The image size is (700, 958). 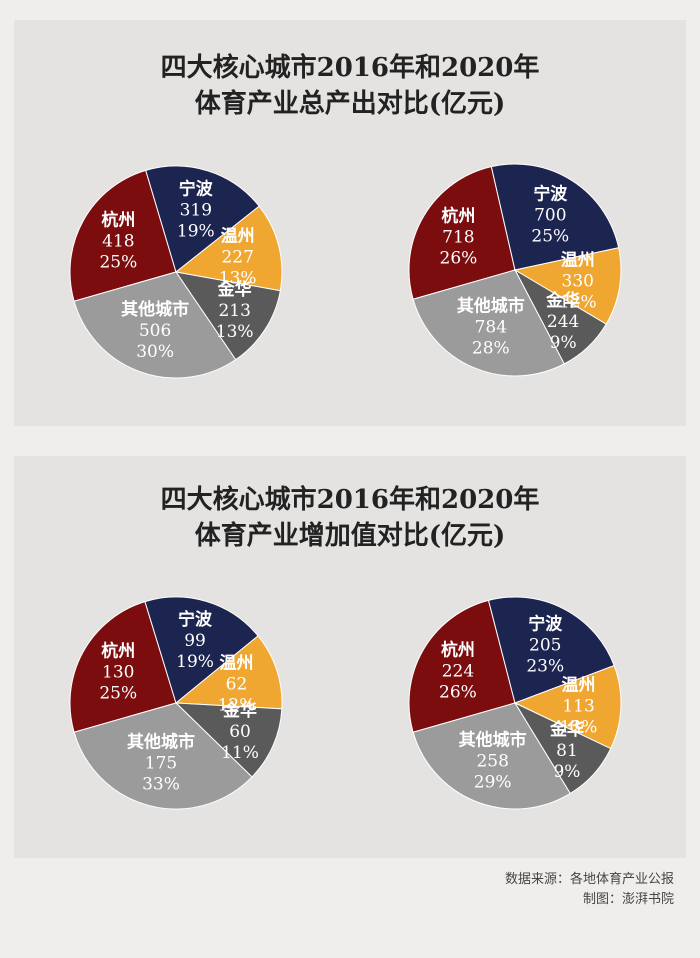 What do you see at coordinates (350, 518) in the screenshot?
I see `panel-title: 四大核心城市2016年和2020年 体育产业增加值对比(亿元)` at bounding box center [350, 518].